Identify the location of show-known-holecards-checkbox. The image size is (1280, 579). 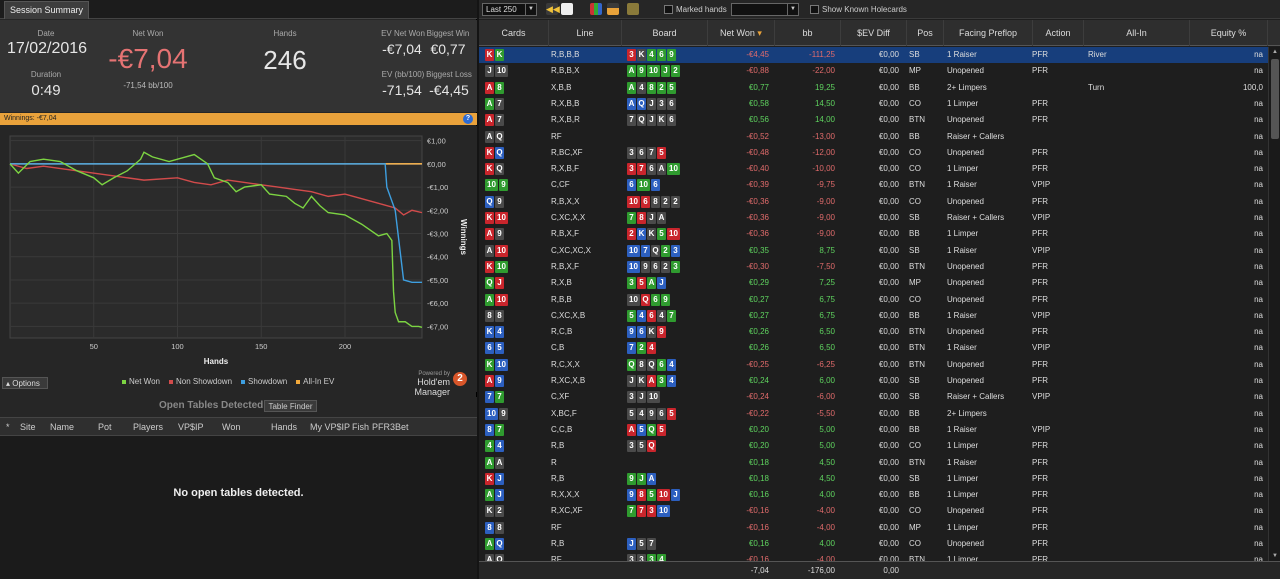
(814, 9).